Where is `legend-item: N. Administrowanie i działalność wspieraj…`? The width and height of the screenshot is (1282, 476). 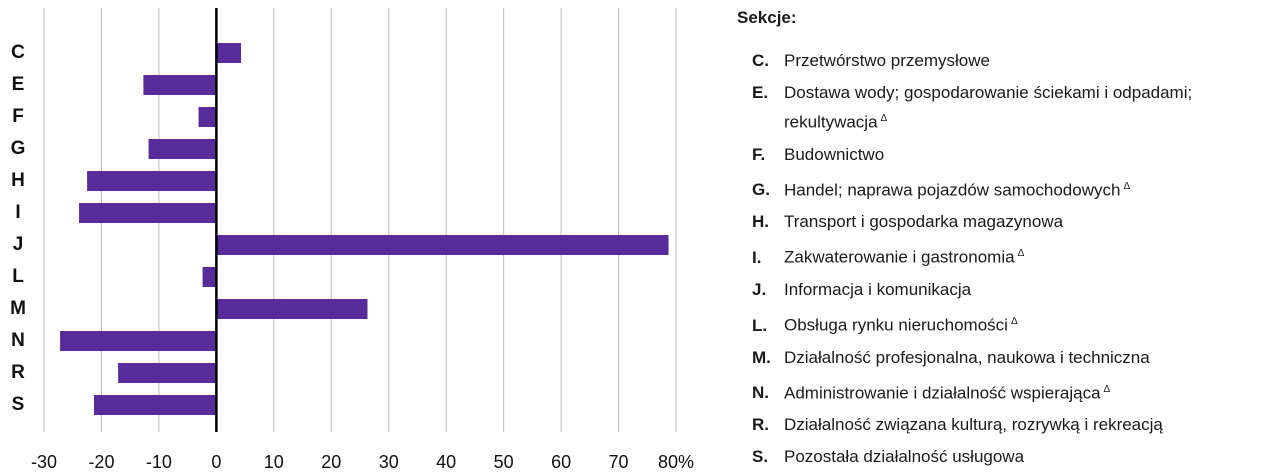 legend-item: N. Administrowanie i działalność wspieraj… is located at coordinates (1007, 392).